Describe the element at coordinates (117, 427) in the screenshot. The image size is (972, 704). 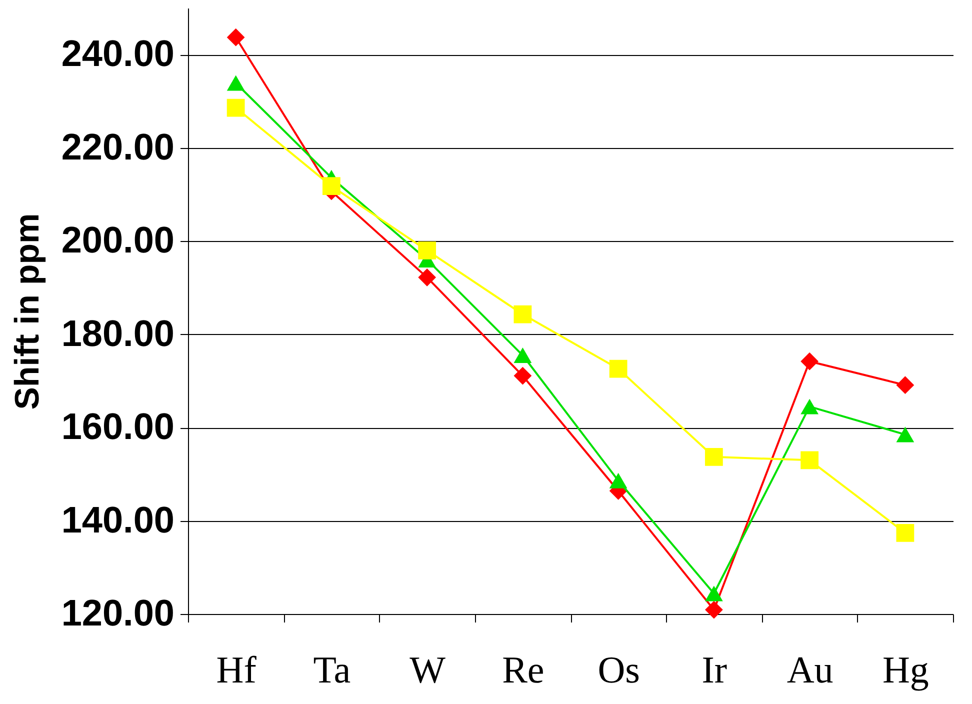
I see `y-tick-label: 160.00` at that location.